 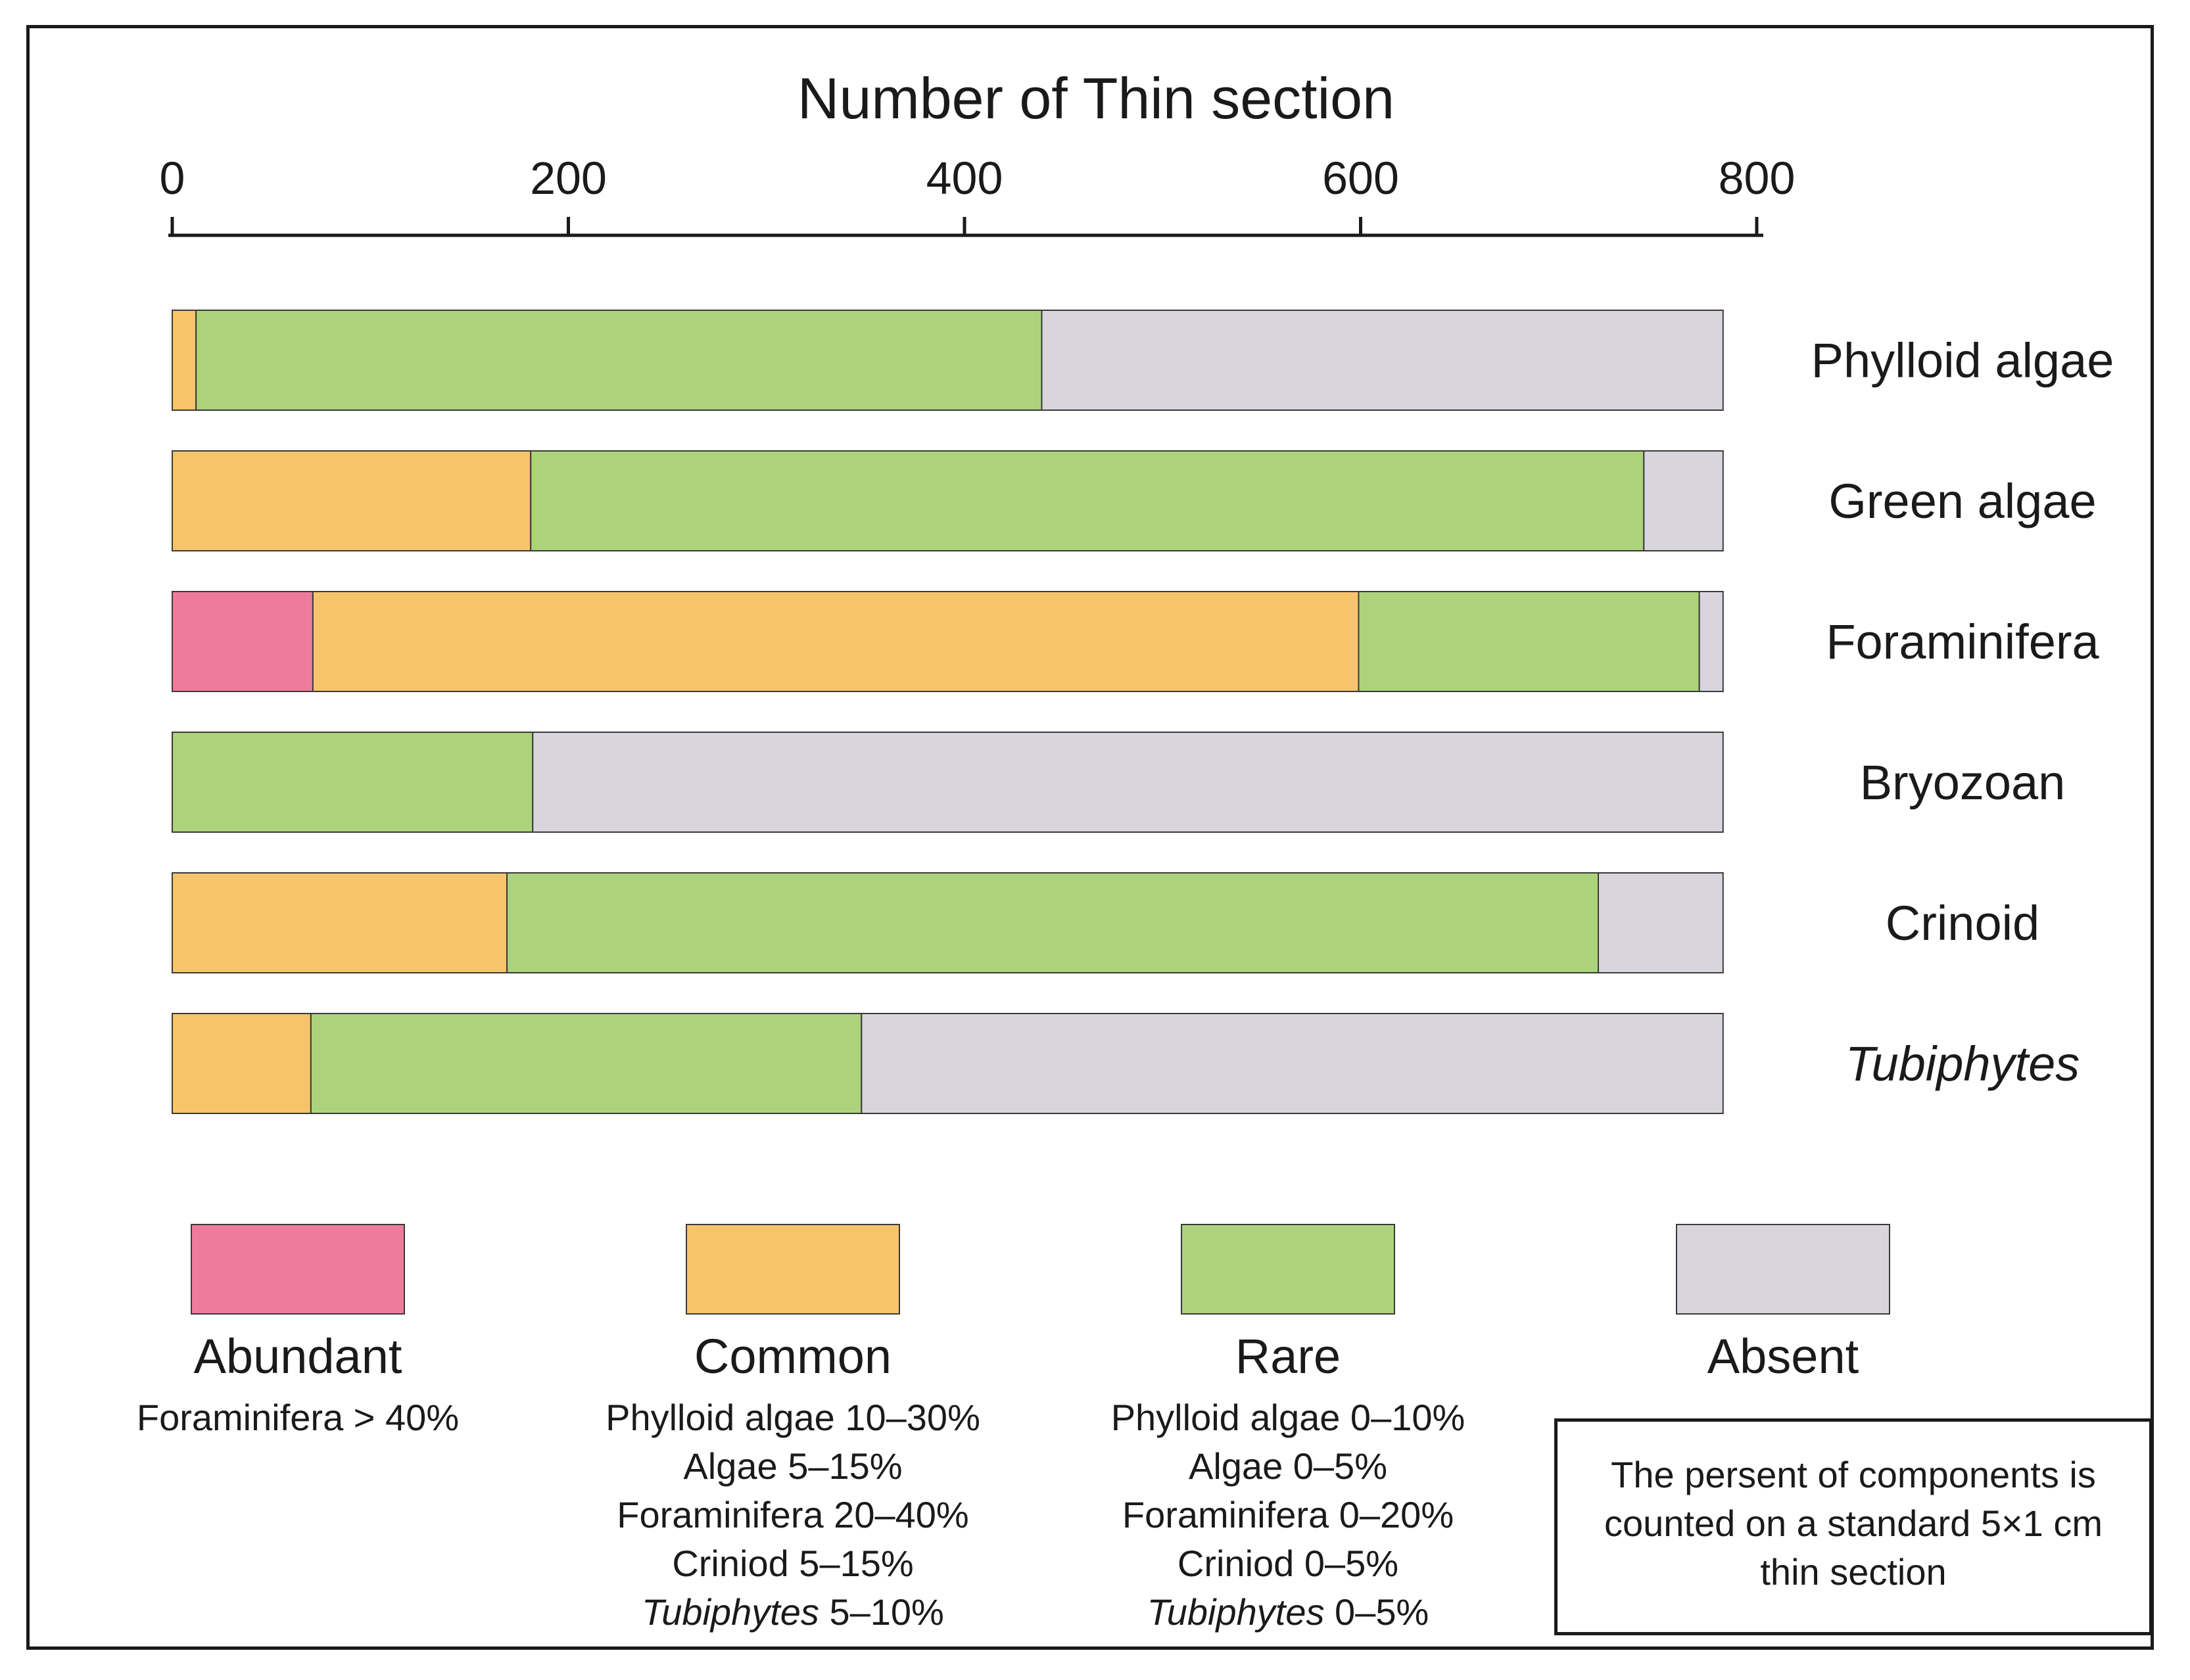 I want to click on legend-desc-line: Criniod 5–15%, so click(x=793, y=1563).